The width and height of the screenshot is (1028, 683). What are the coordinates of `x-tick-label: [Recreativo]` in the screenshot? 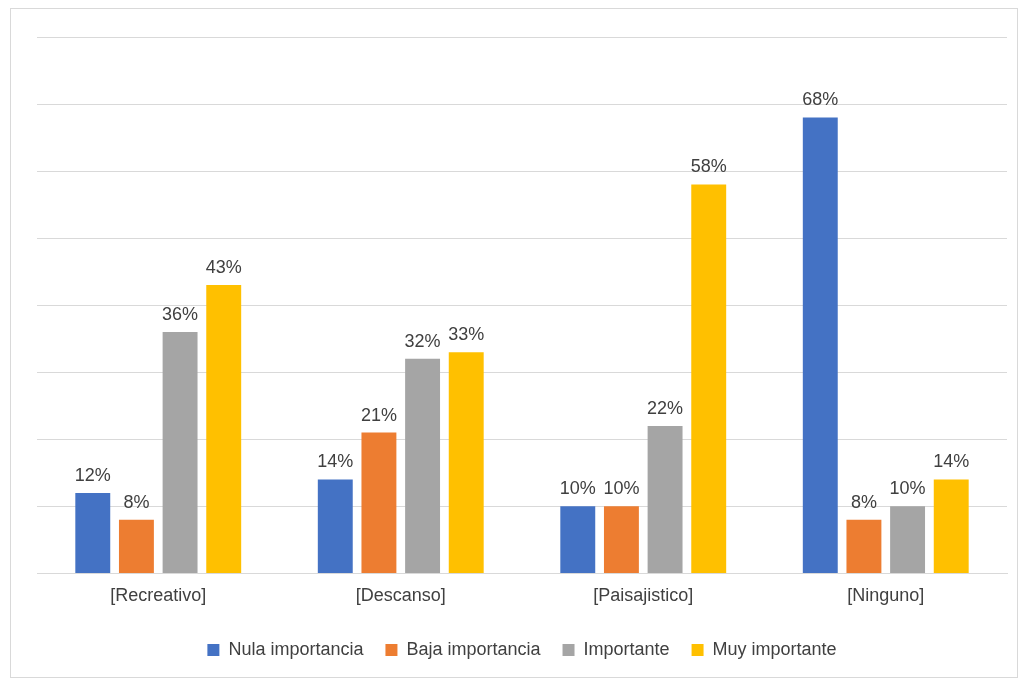 It's located at (158, 595).